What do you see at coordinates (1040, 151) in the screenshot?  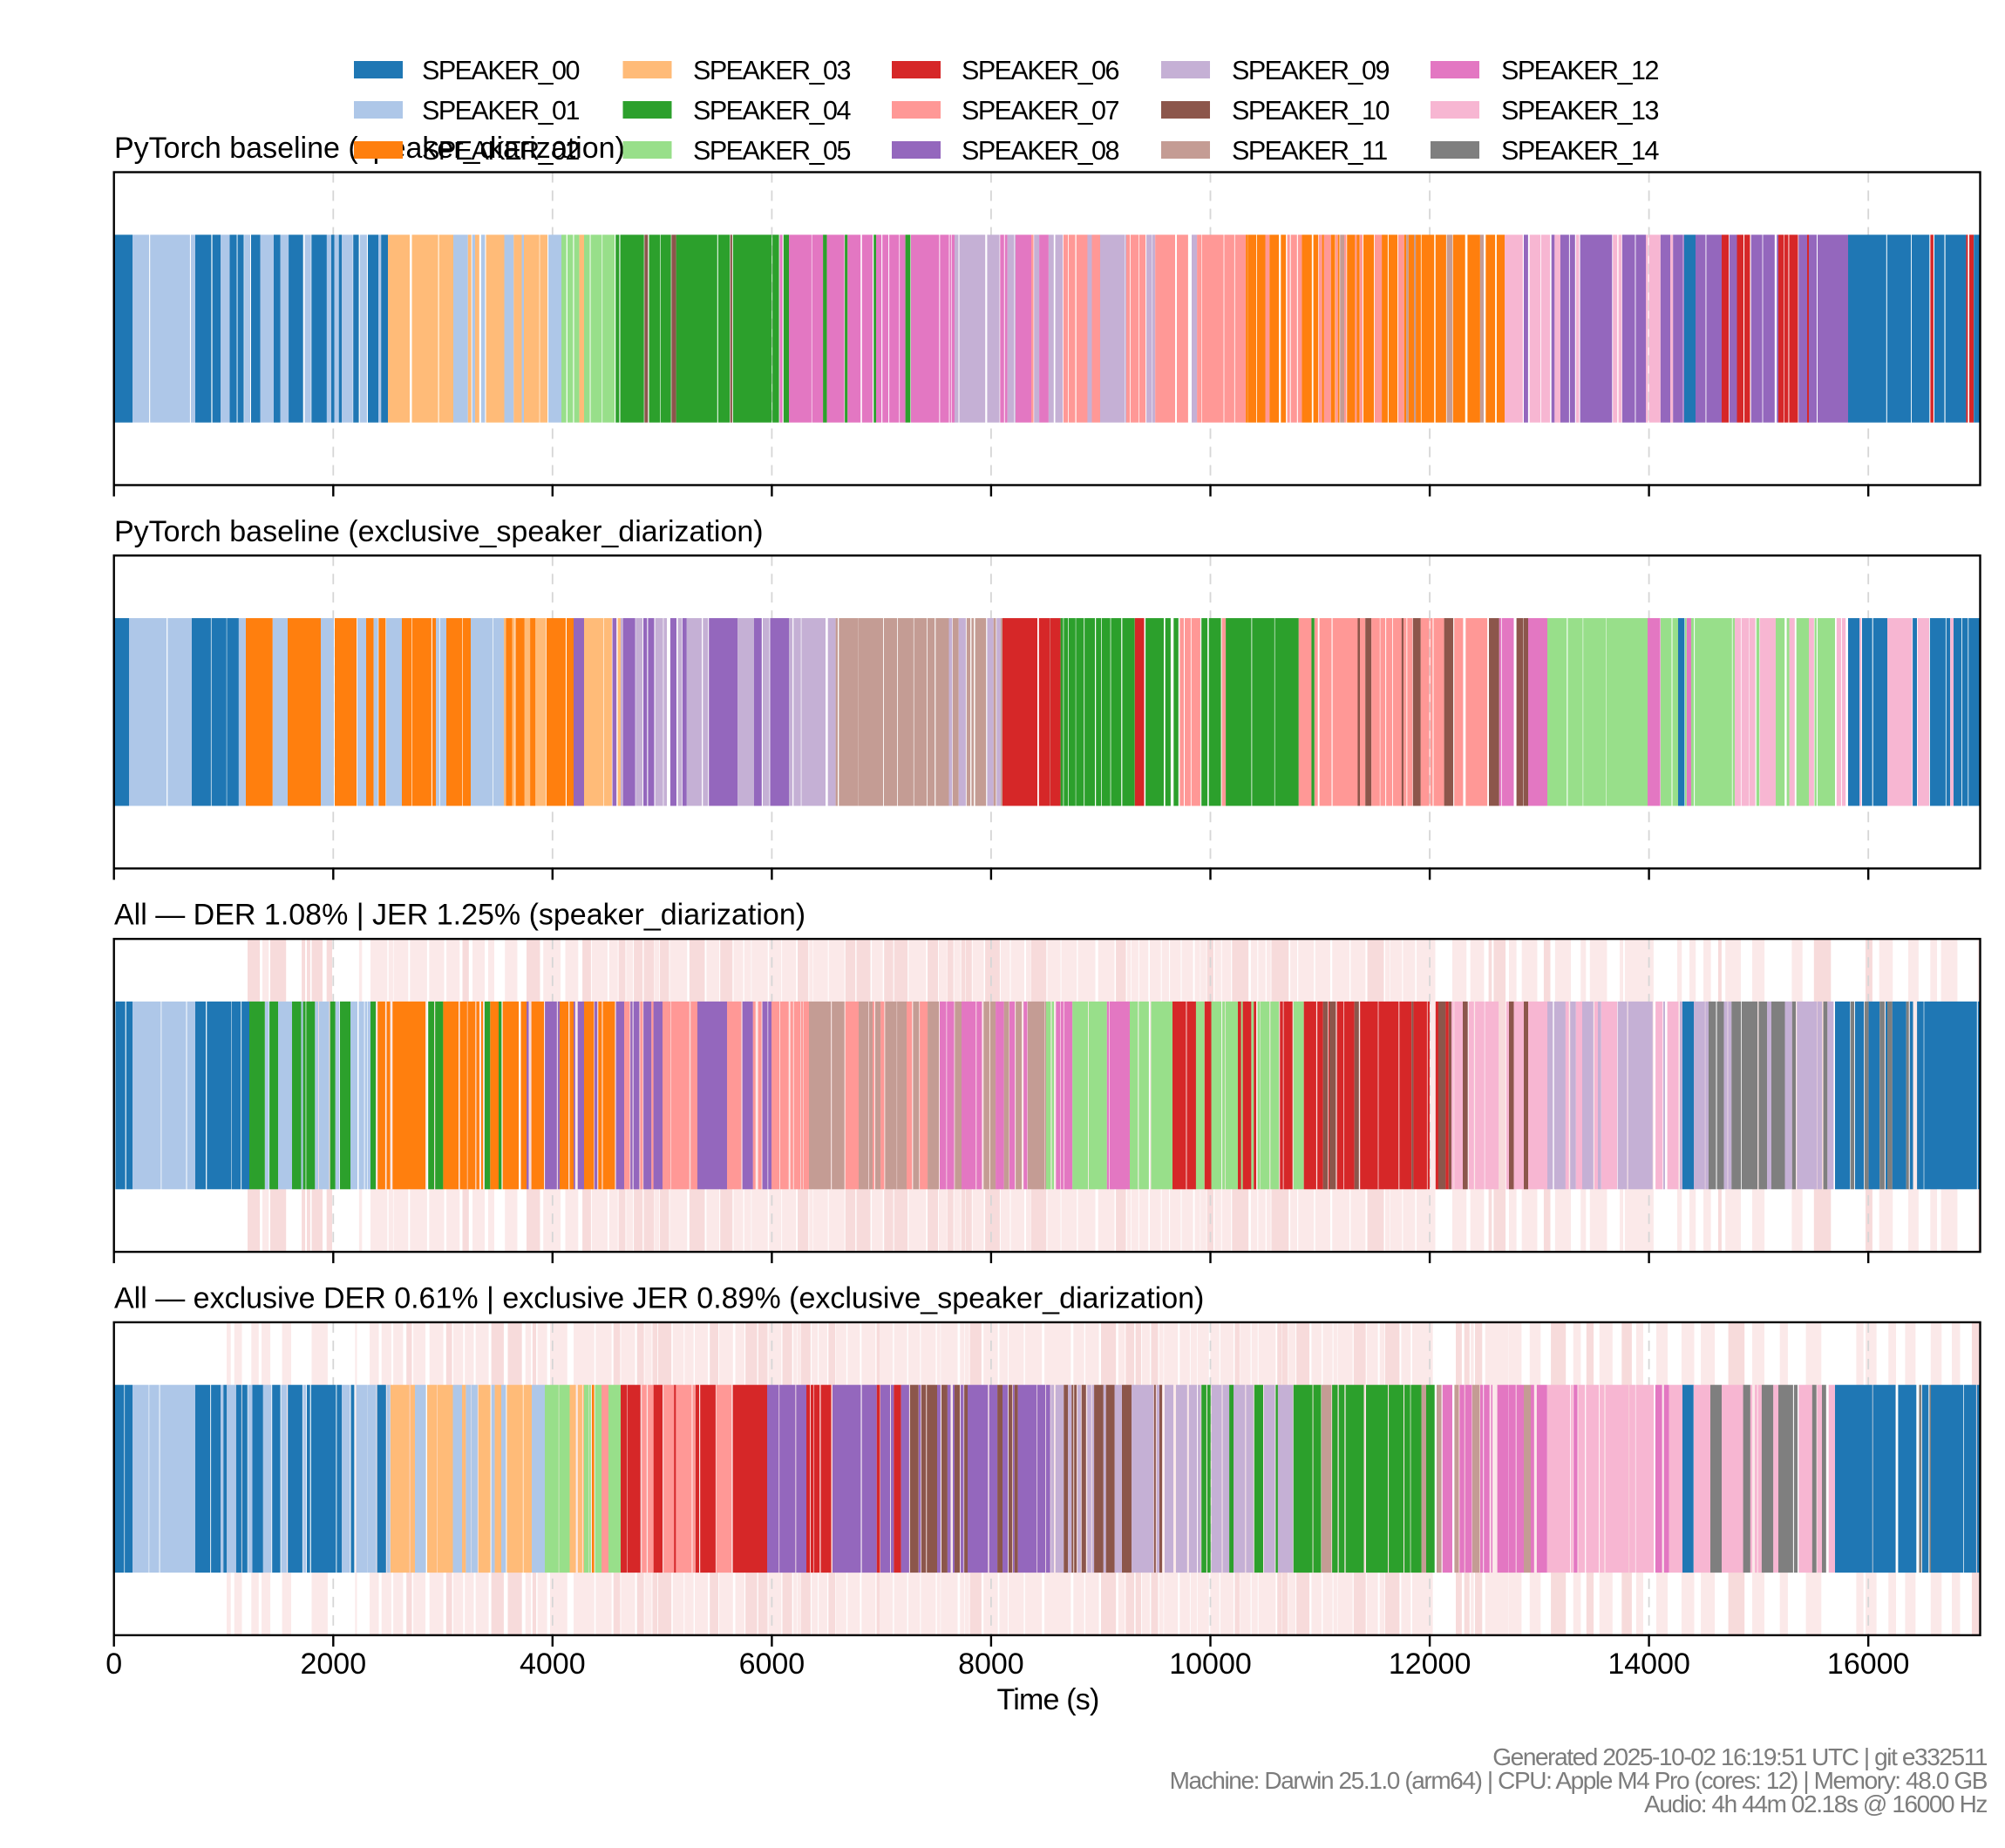 I see `svg-text: SPEAKER_08` at bounding box center [1040, 151].